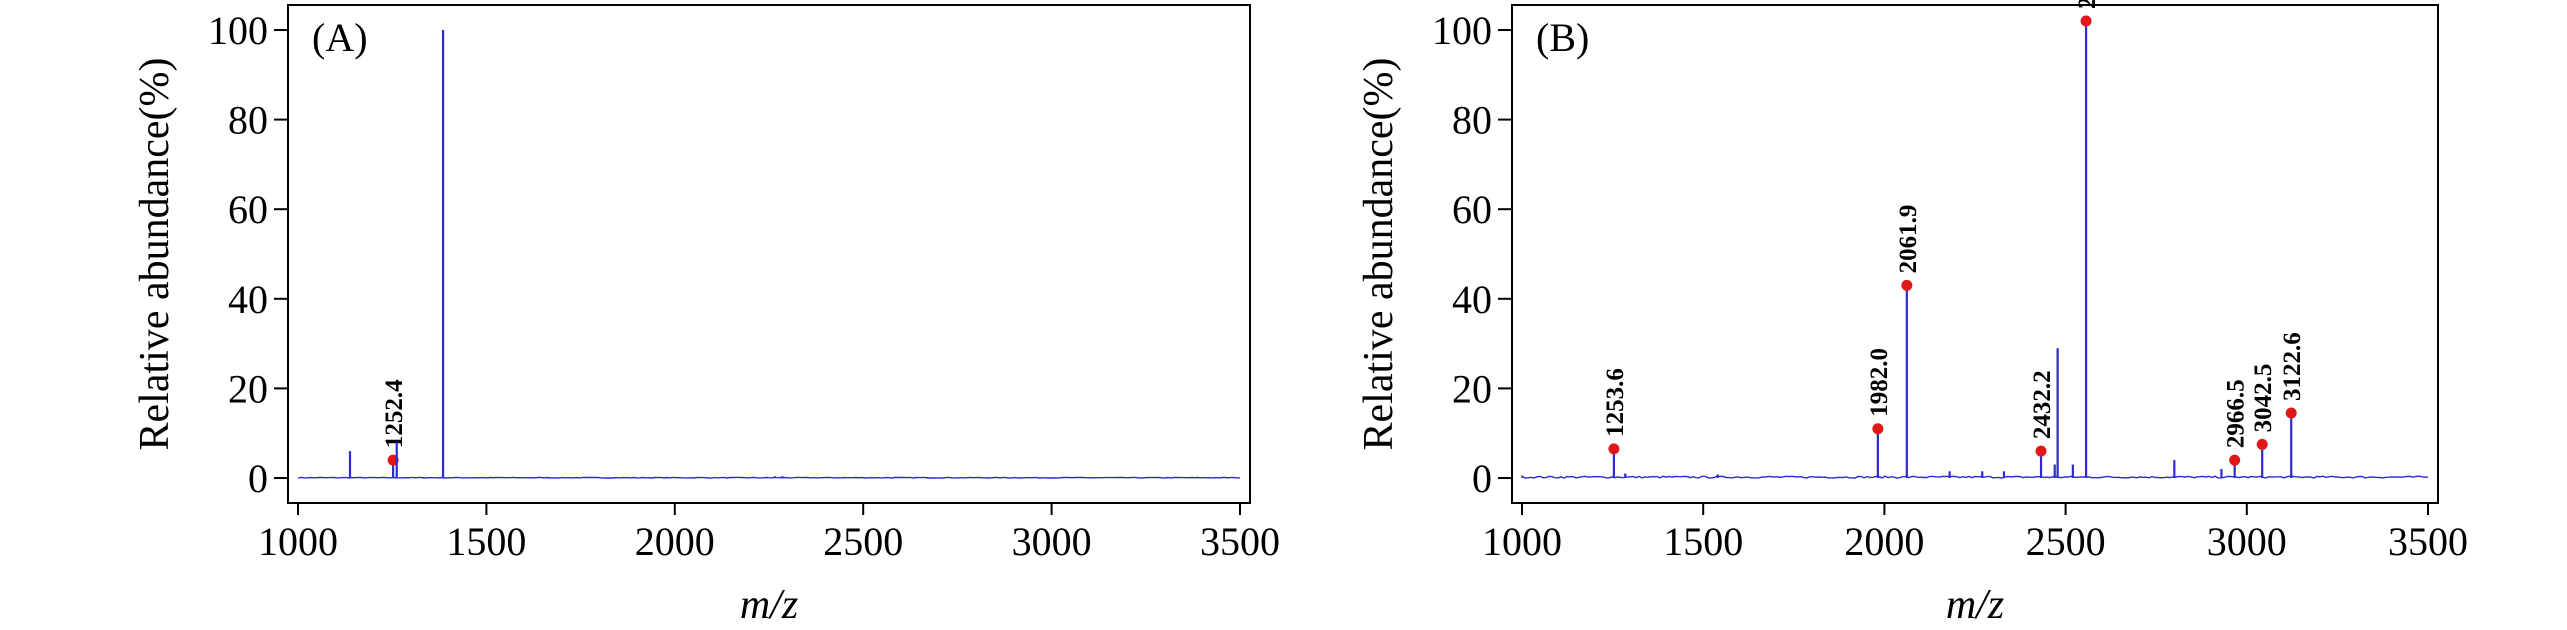  What do you see at coordinates (394, 413) in the screenshot?
I see `peak-label-a-1: 1252.4` at bounding box center [394, 413].